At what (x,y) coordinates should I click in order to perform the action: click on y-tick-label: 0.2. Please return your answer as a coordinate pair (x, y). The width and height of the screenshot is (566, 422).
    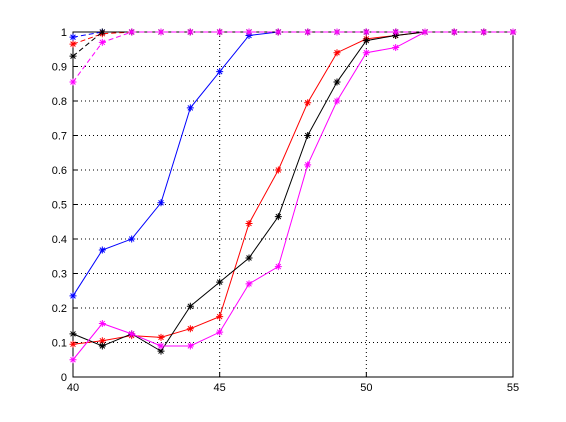
    Looking at the image, I should click on (59, 309).